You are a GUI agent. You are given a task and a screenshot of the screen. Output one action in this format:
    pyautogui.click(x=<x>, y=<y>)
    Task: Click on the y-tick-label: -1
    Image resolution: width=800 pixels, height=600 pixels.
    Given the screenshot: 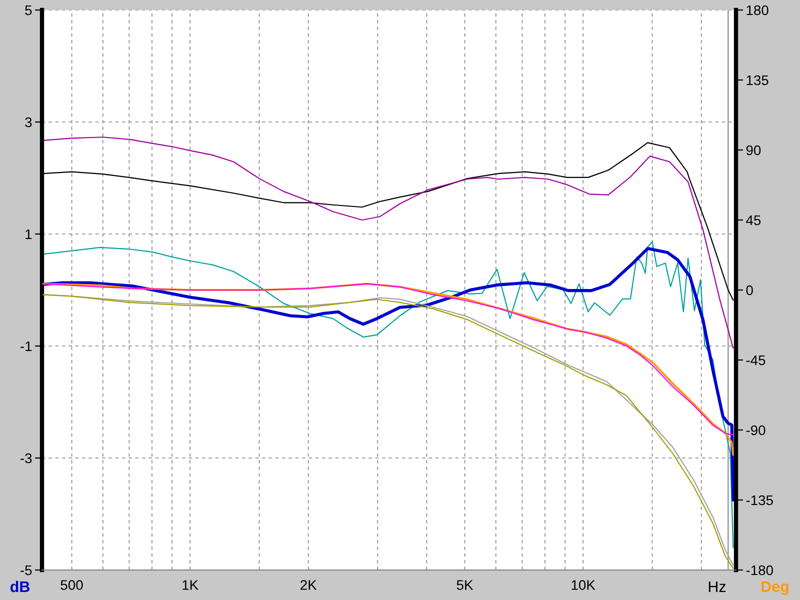 What is the action you would take?
    pyautogui.click(x=26, y=346)
    